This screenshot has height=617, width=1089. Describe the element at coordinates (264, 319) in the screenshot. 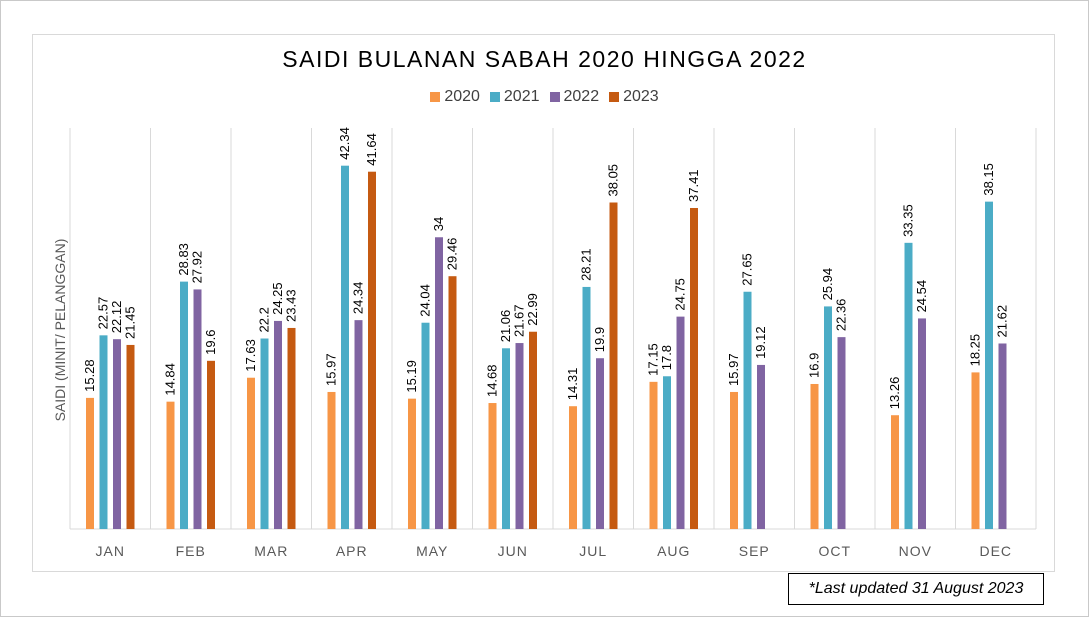

I see `data-label: 22.2` at that location.